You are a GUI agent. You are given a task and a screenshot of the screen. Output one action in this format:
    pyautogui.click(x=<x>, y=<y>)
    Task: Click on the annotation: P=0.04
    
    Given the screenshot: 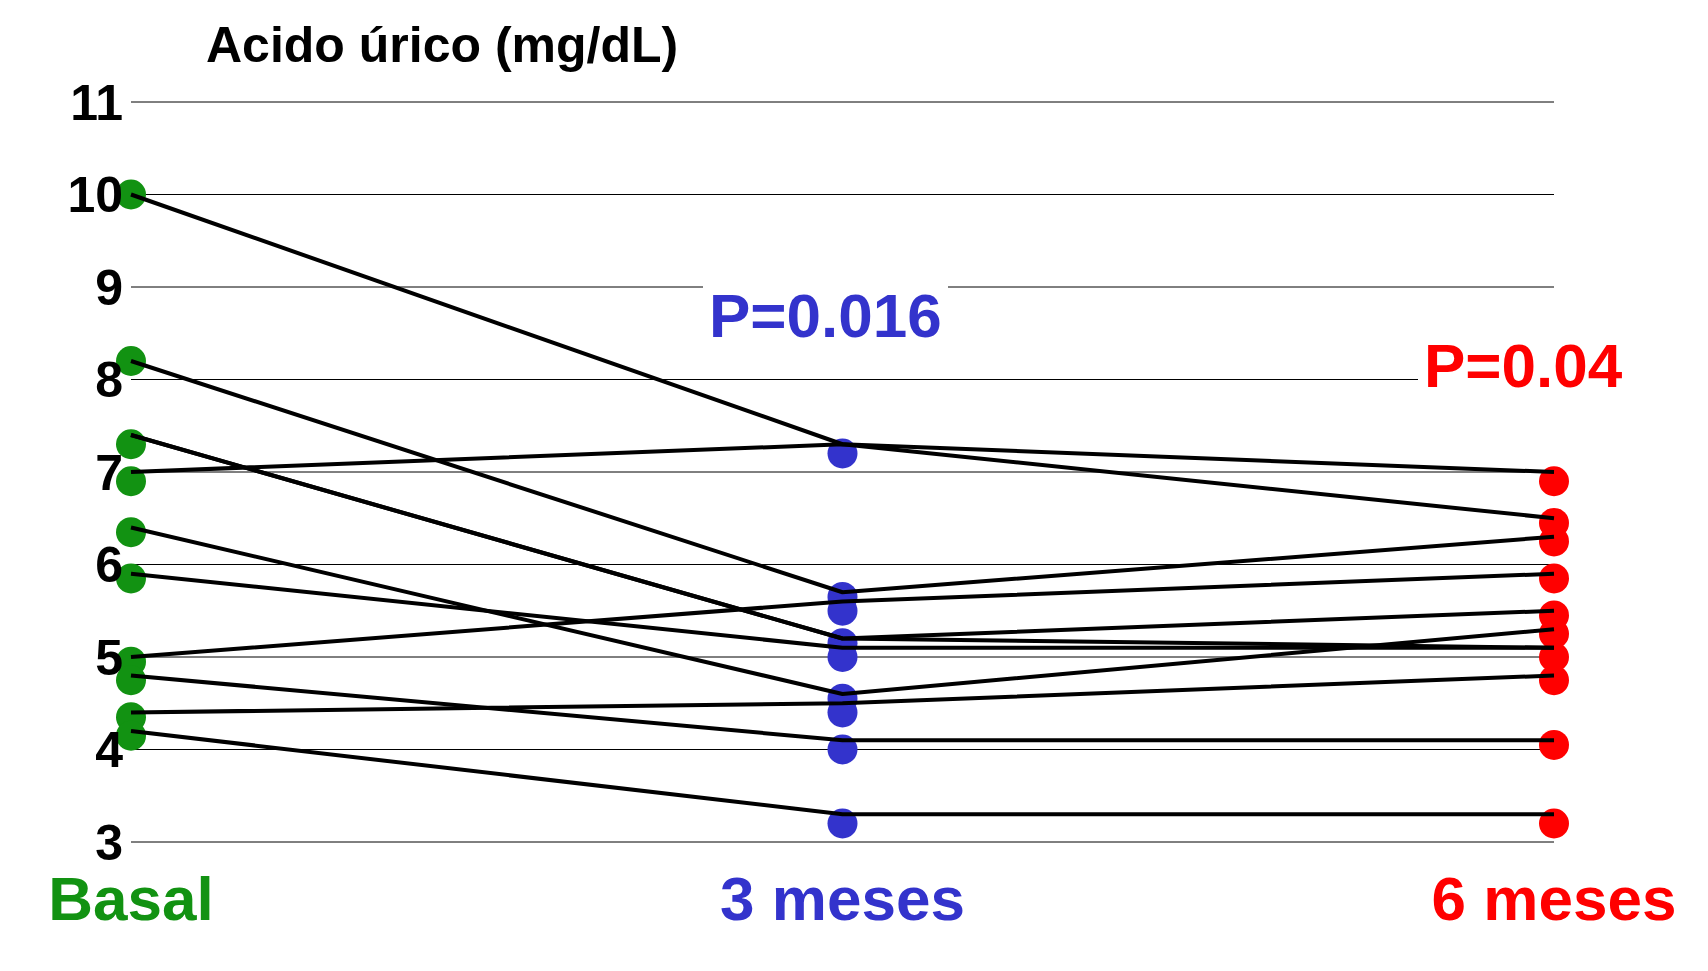 What is the action you would take?
    pyautogui.click(x=1523, y=365)
    